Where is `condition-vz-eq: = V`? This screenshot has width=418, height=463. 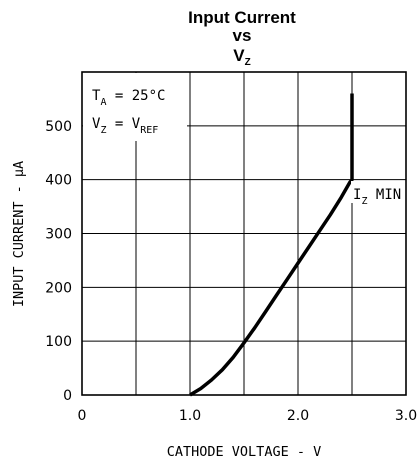 condition-vz-eq: = V is located at coordinates (123, 124).